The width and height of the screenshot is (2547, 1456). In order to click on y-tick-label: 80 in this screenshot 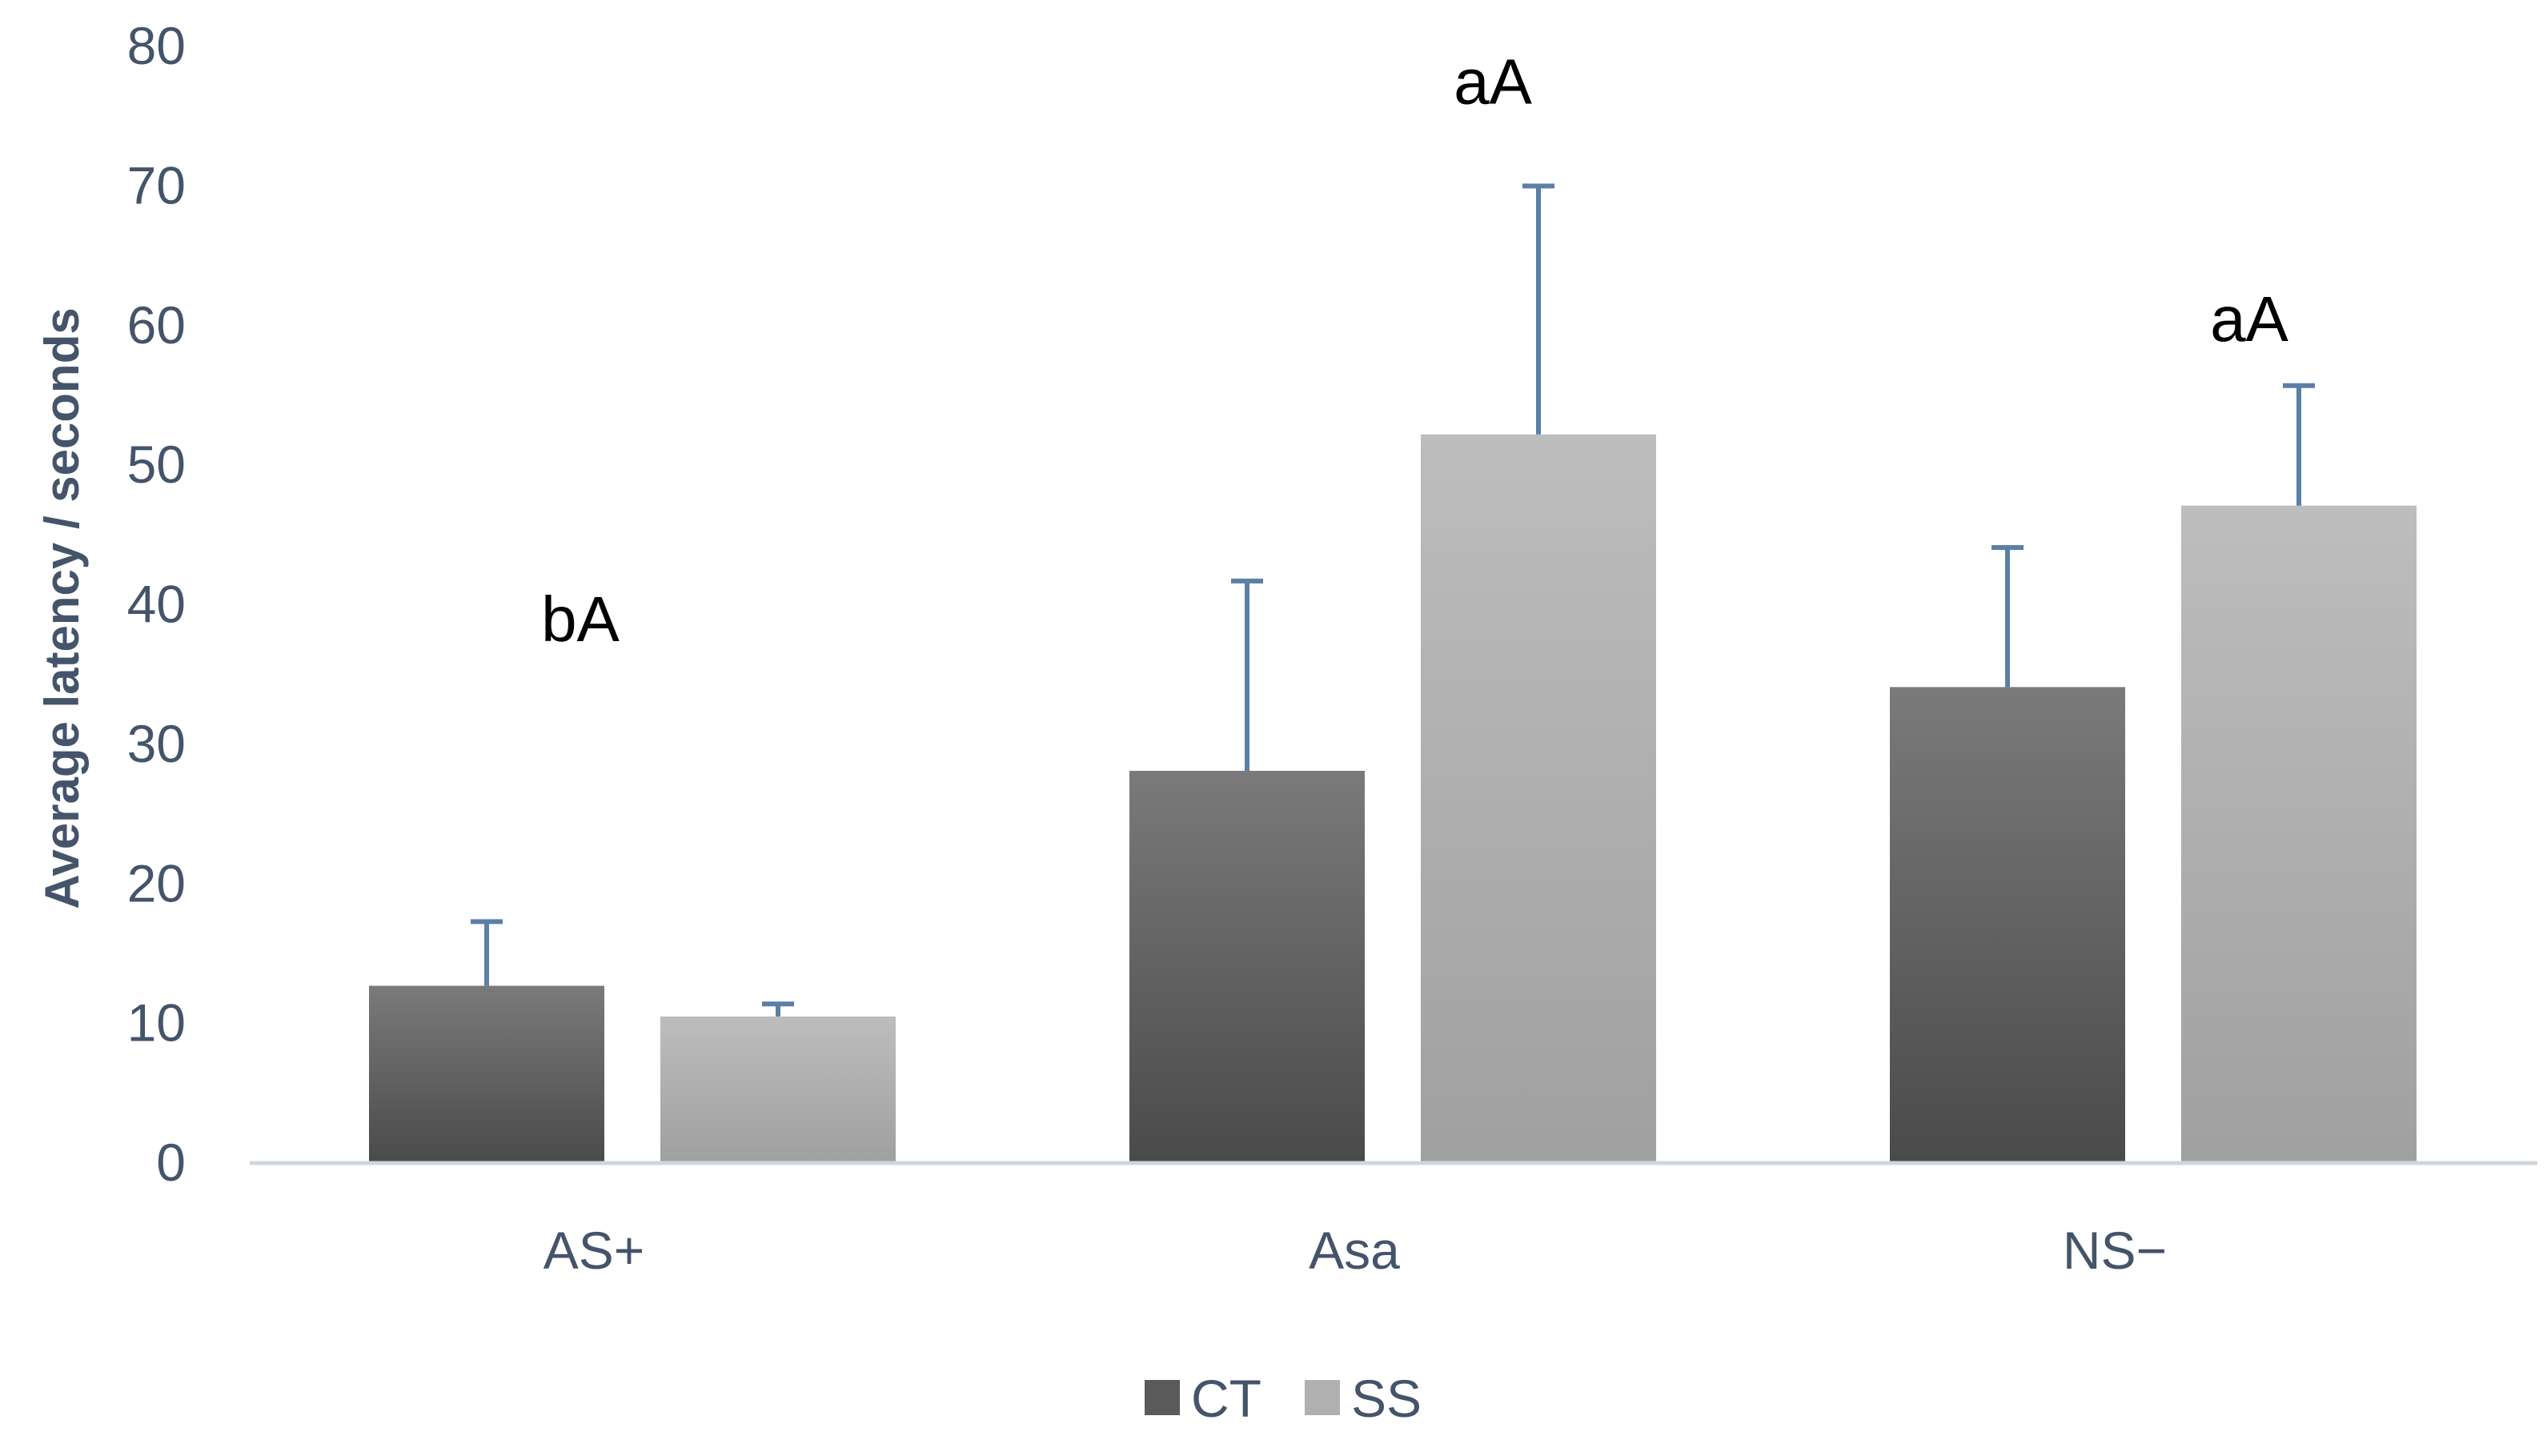, I will do `click(156, 45)`.